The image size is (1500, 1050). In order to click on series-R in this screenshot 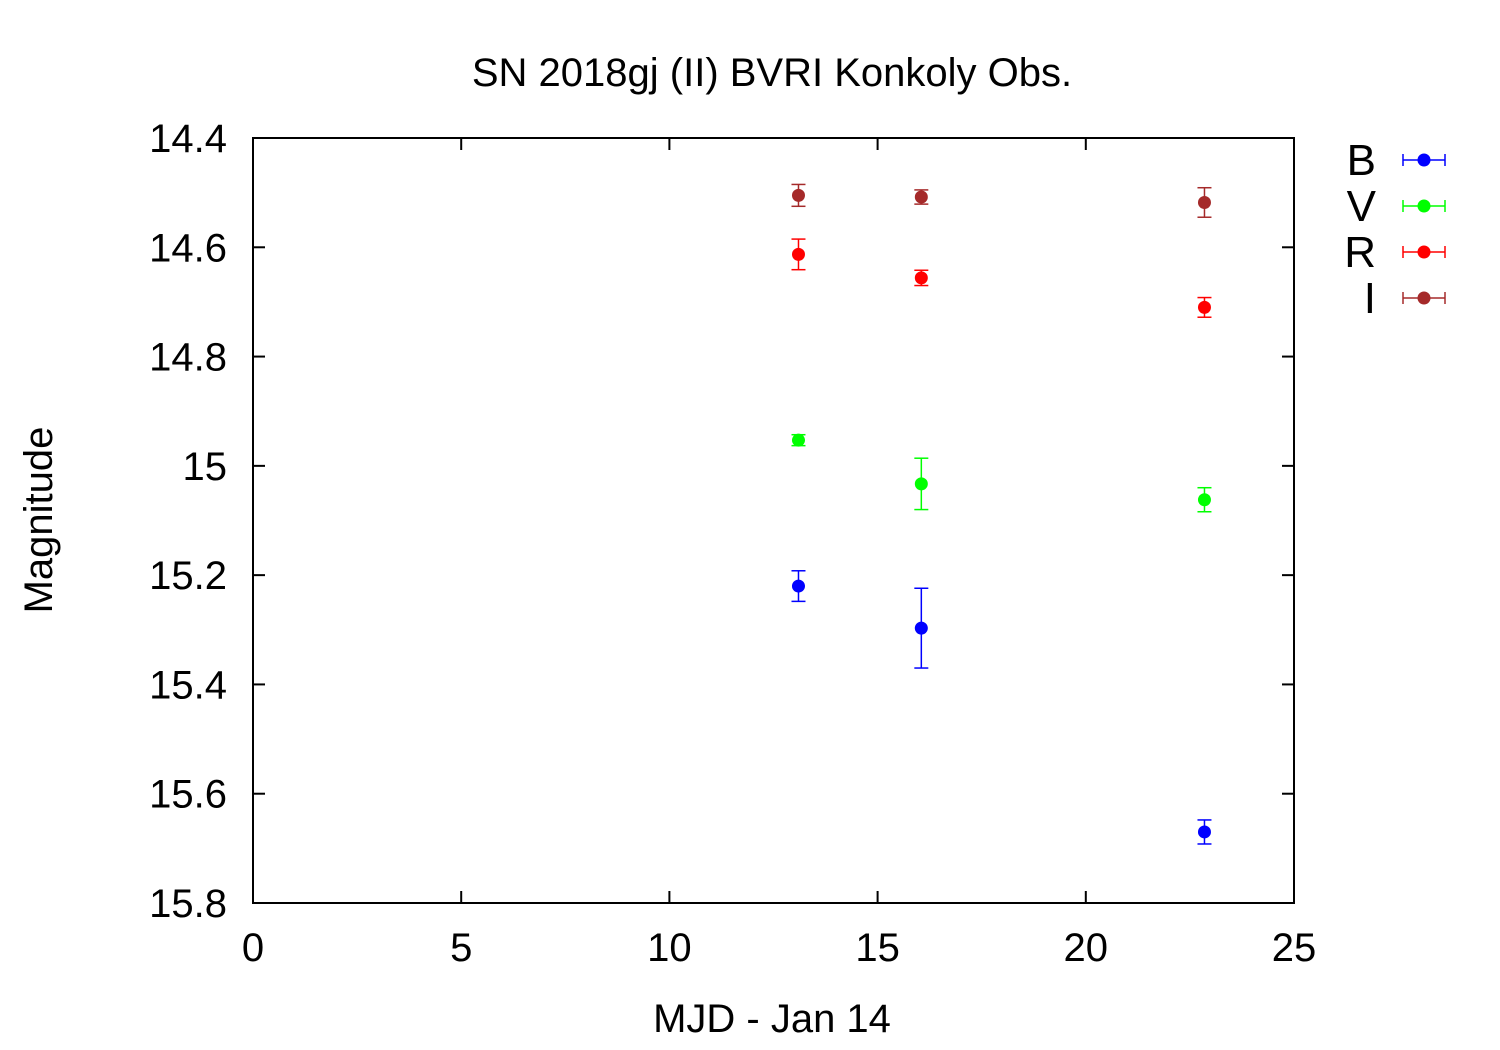, I will do `click(1001, 278)`.